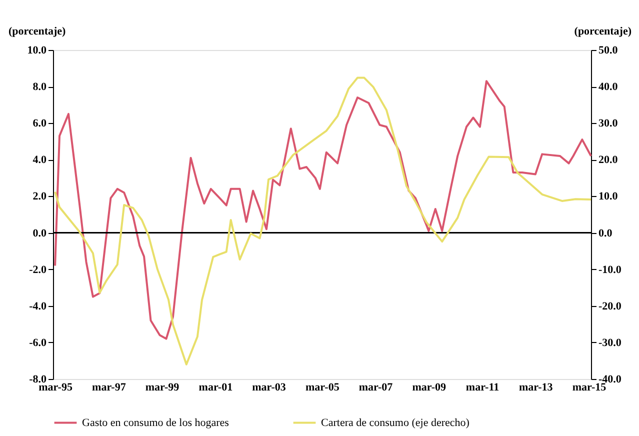 The image size is (639, 436). Describe the element at coordinates (38, 306) in the screenshot. I see `y-tick-label: -4.0` at that location.